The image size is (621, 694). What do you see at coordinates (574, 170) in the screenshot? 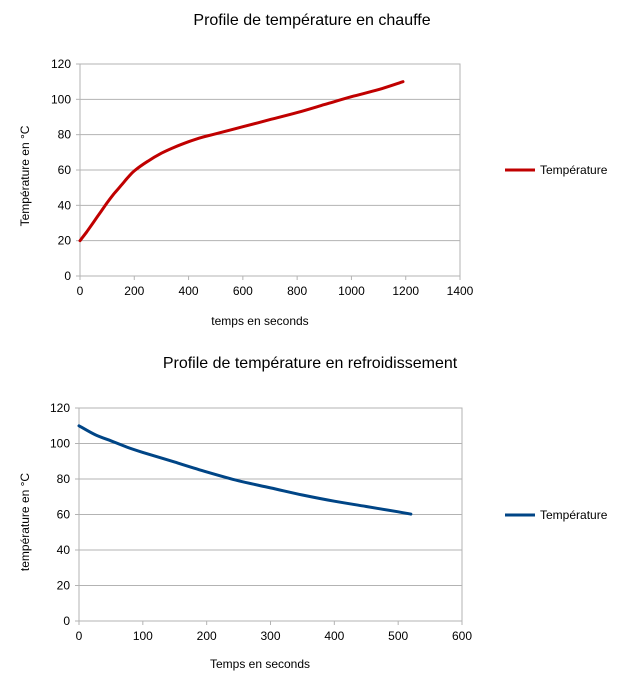
I see `heating-legend-label: Température` at bounding box center [574, 170].